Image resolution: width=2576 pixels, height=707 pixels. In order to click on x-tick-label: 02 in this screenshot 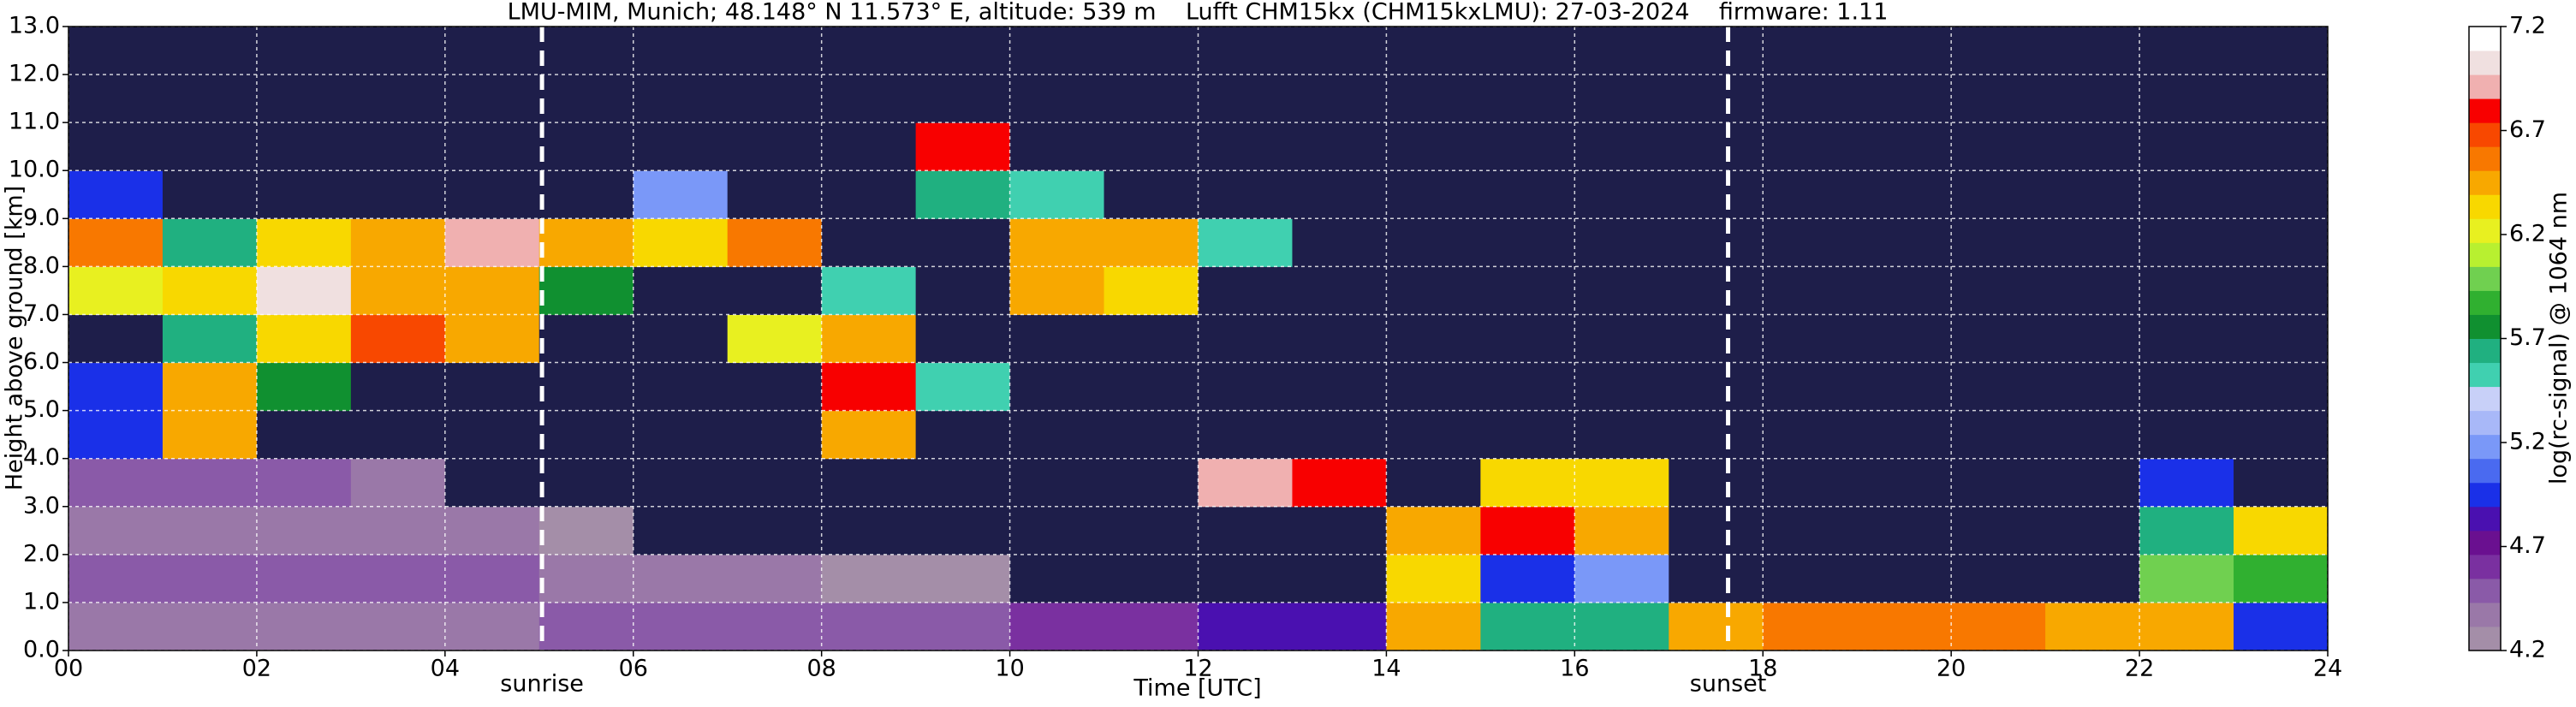, I will do `click(256, 669)`.